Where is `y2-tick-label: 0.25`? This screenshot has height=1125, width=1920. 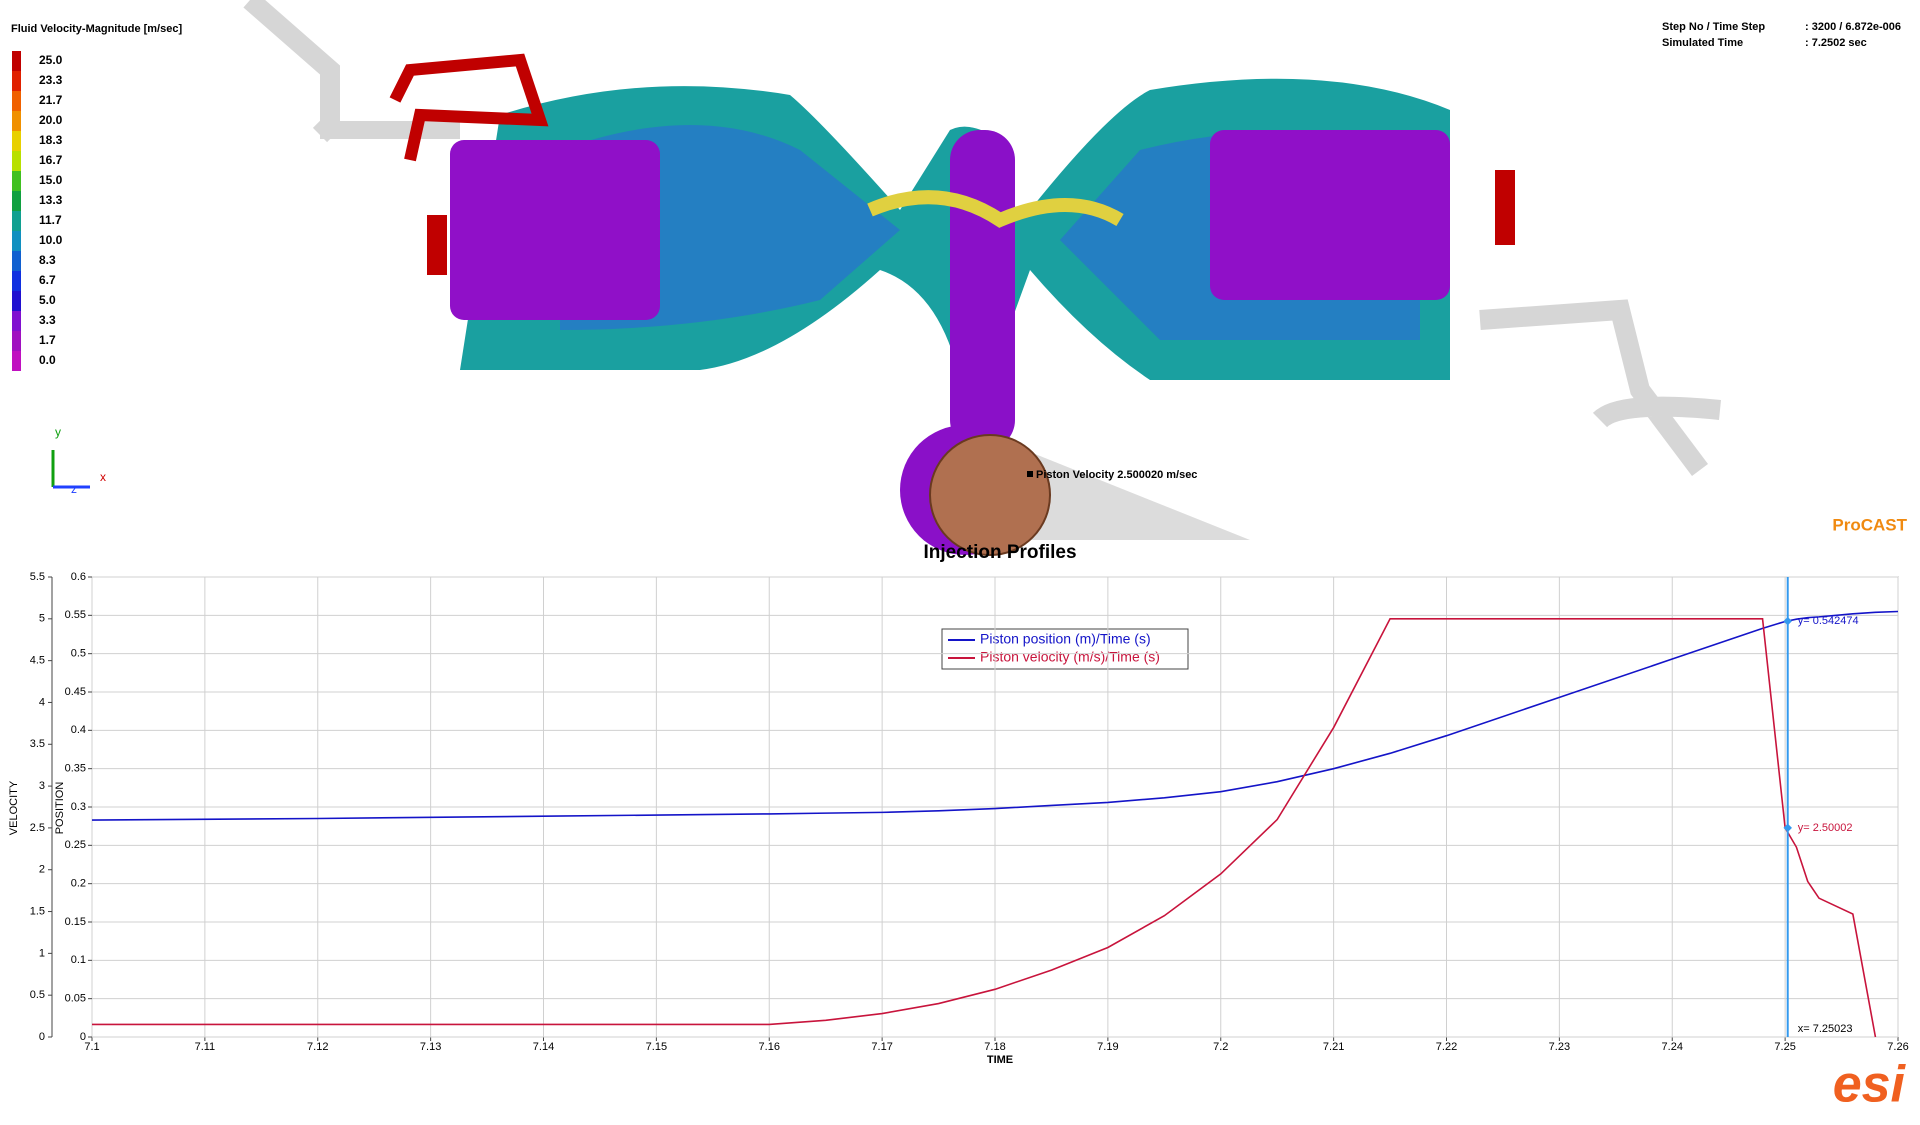 y2-tick-label: 0.25 is located at coordinates (75, 845).